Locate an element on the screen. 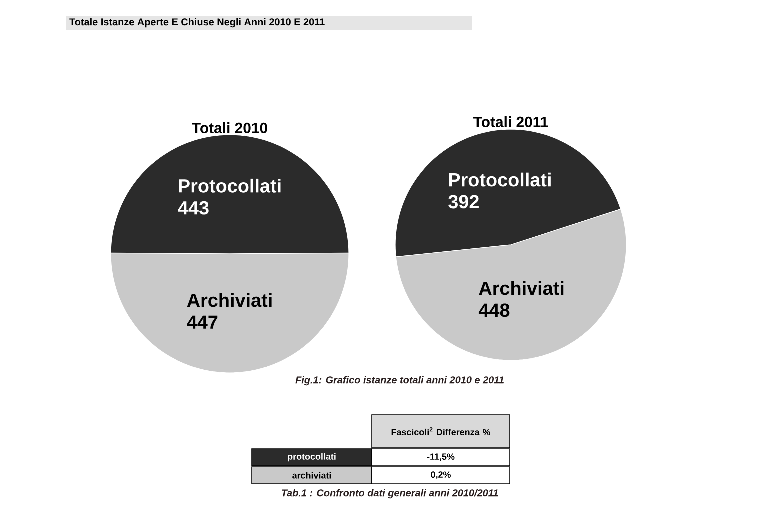 The height and width of the screenshot is (513, 767). text: protocollati is located at coordinates (312, 457).